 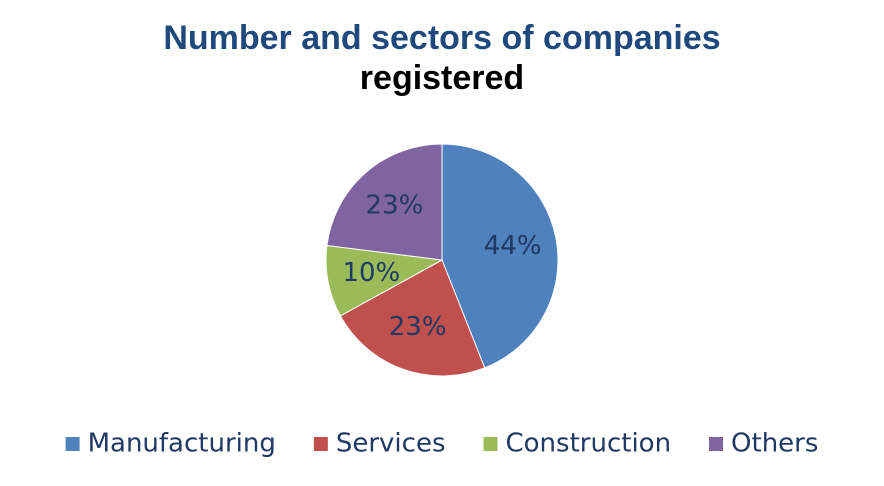 I want to click on chart-title: Number and sectors of companies, so click(x=441, y=38).